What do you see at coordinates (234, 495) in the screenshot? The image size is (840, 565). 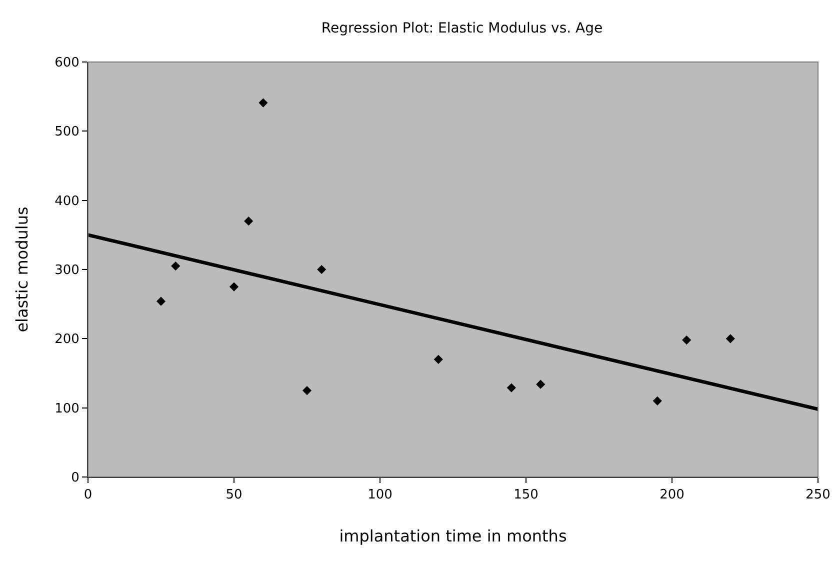 I see `x-tick-label: 50` at bounding box center [234, 495].